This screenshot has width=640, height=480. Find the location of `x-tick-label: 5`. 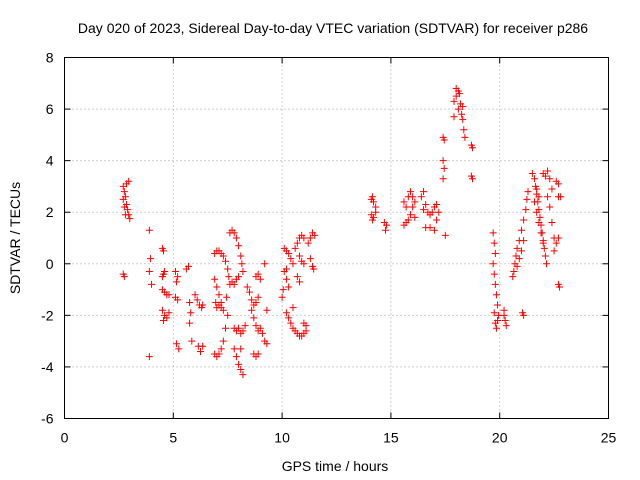

x-tick-label: 5 is located at coordinates (173, 438).